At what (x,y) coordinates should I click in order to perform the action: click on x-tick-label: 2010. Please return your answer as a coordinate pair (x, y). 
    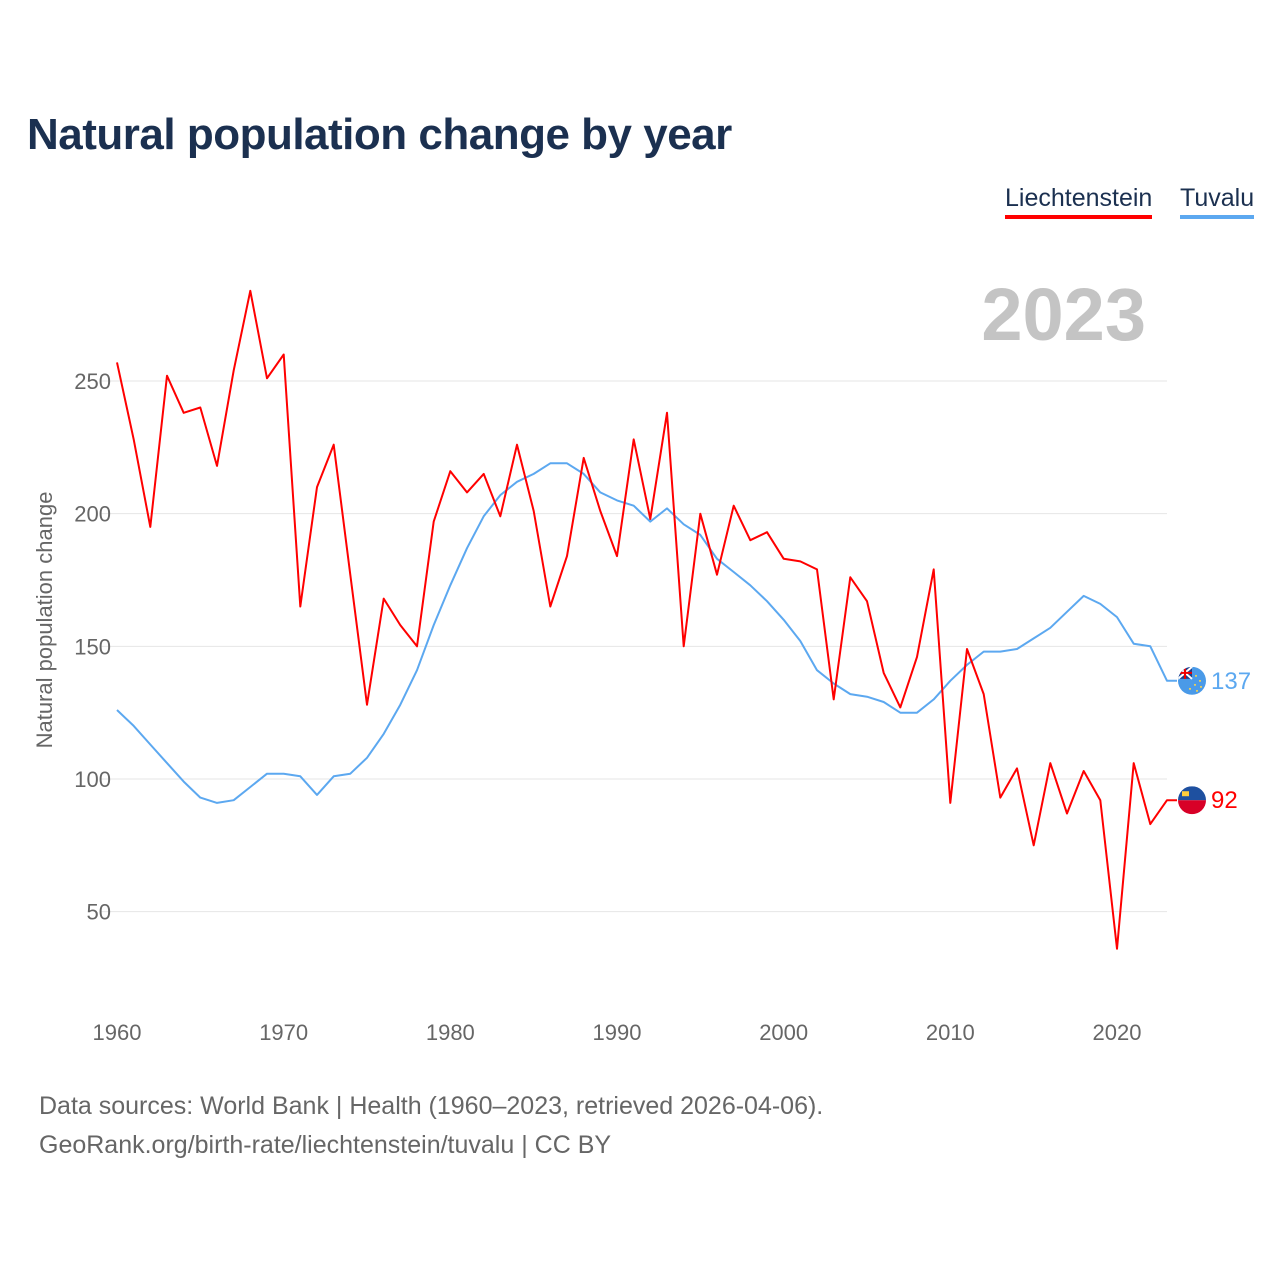
    Looking at the image, I should click on (950, 1032).